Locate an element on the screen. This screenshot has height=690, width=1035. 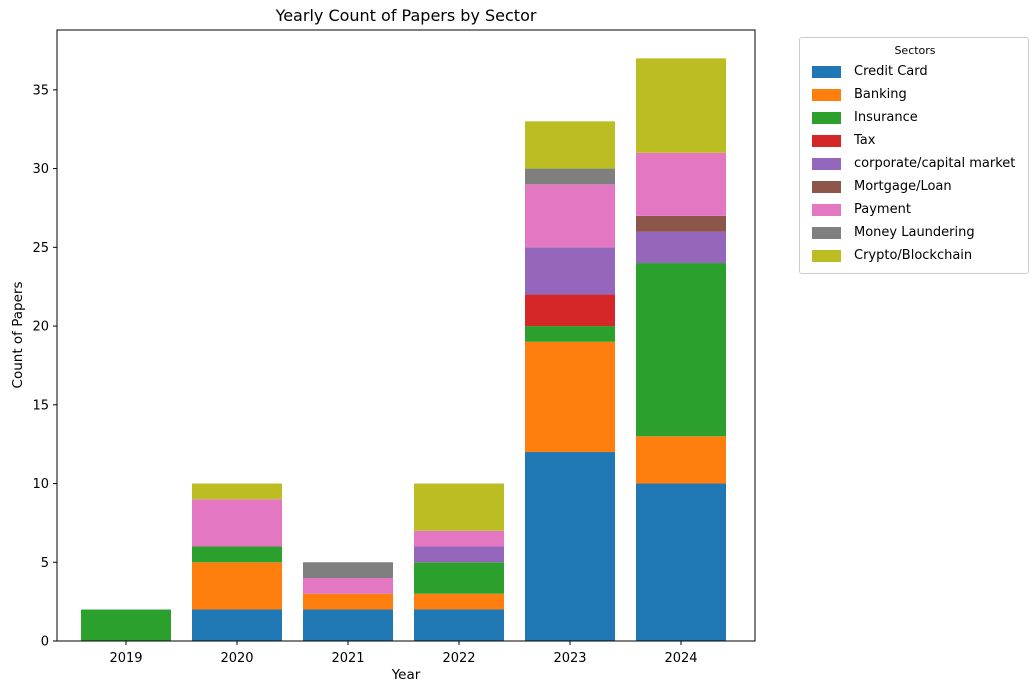
y-tick-label-25: 25 is located at coordinates (40, 248).